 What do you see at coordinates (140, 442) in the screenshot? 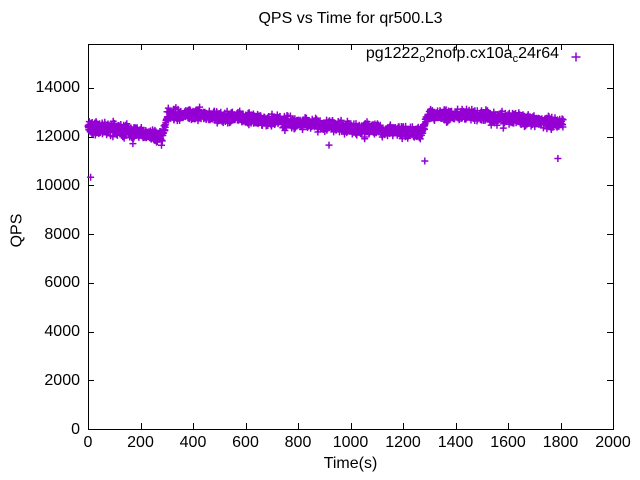
I see `x-tick-label: 200` at bounding box center [140, 442].